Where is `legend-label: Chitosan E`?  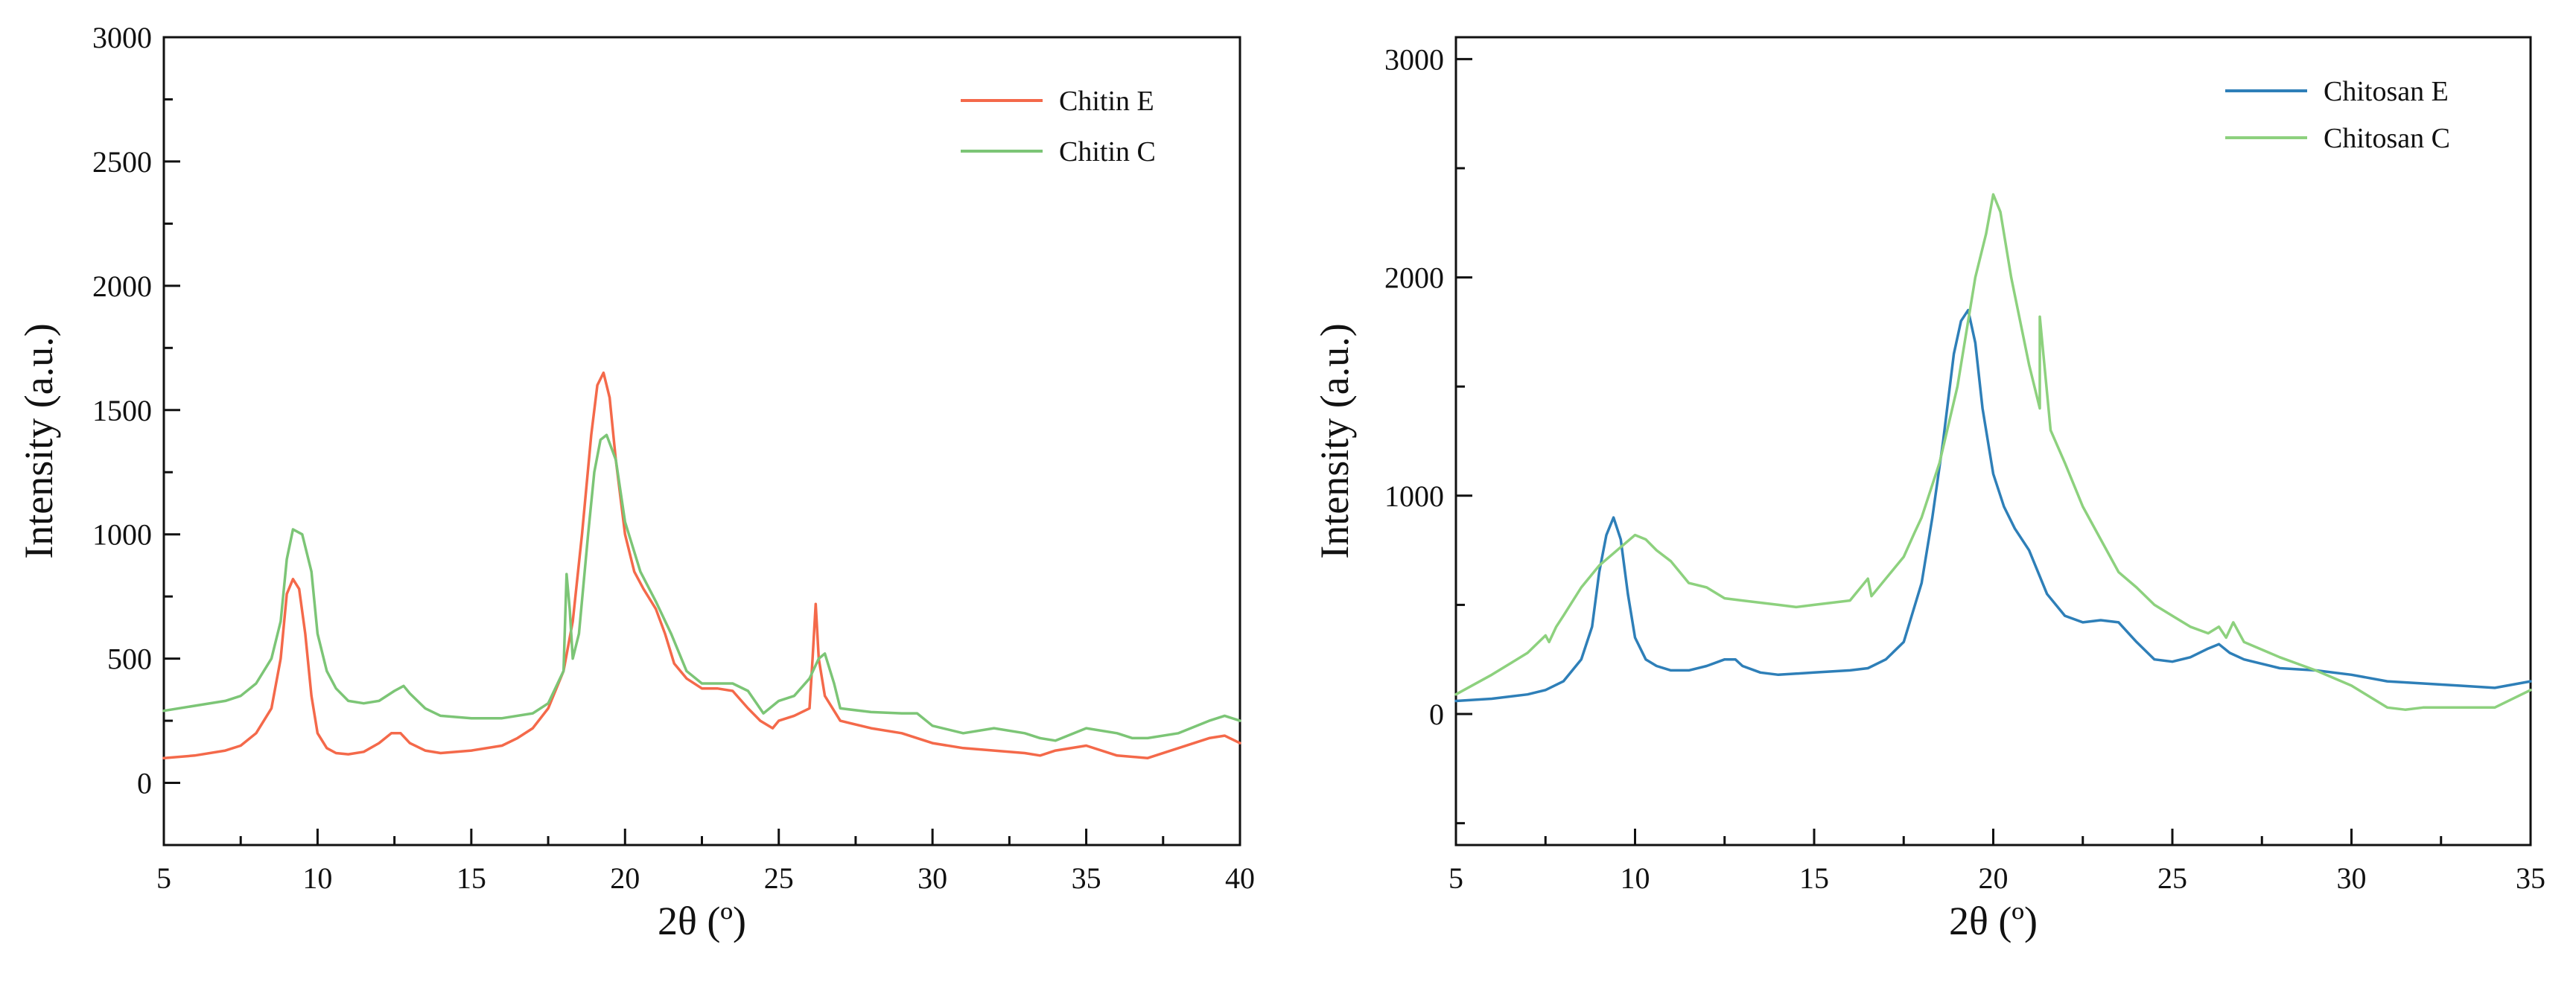
legend-label: Chitosan E is located at coordinates (2386, 91).